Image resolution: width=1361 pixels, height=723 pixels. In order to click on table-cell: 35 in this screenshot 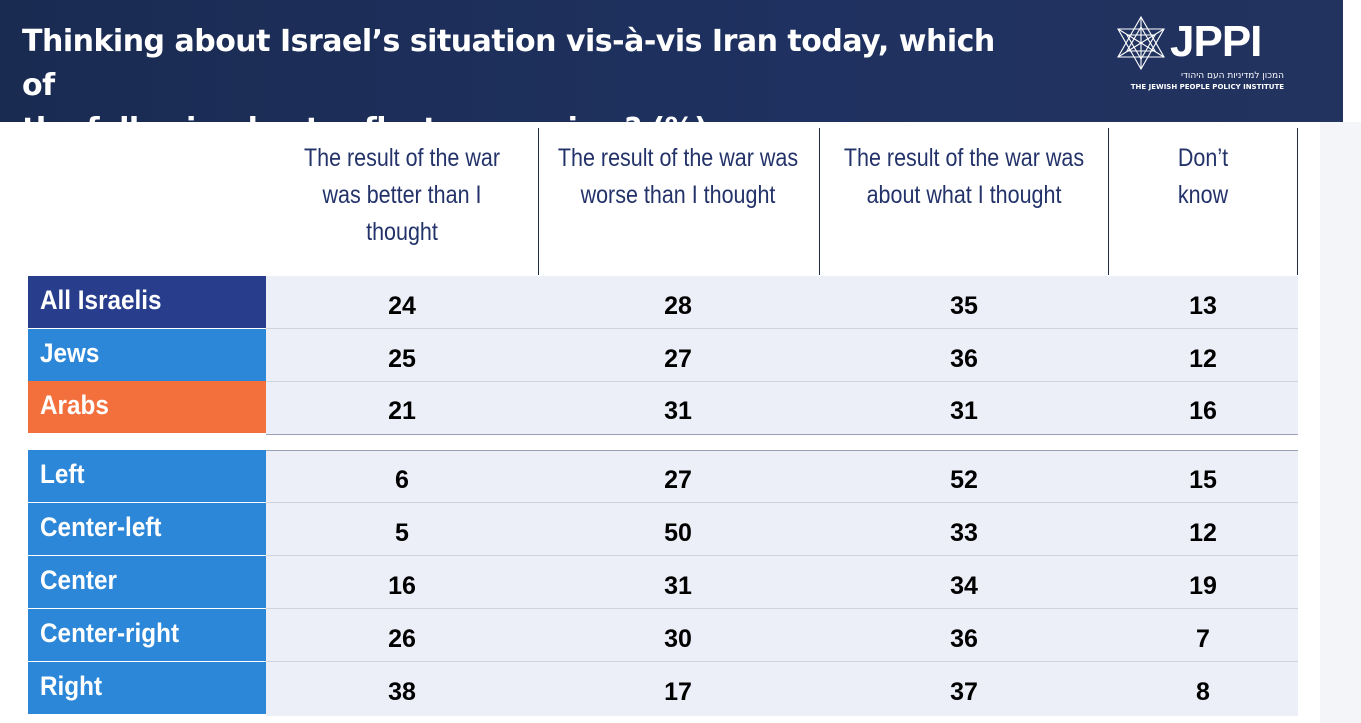, I will do `click(964, 306)`.